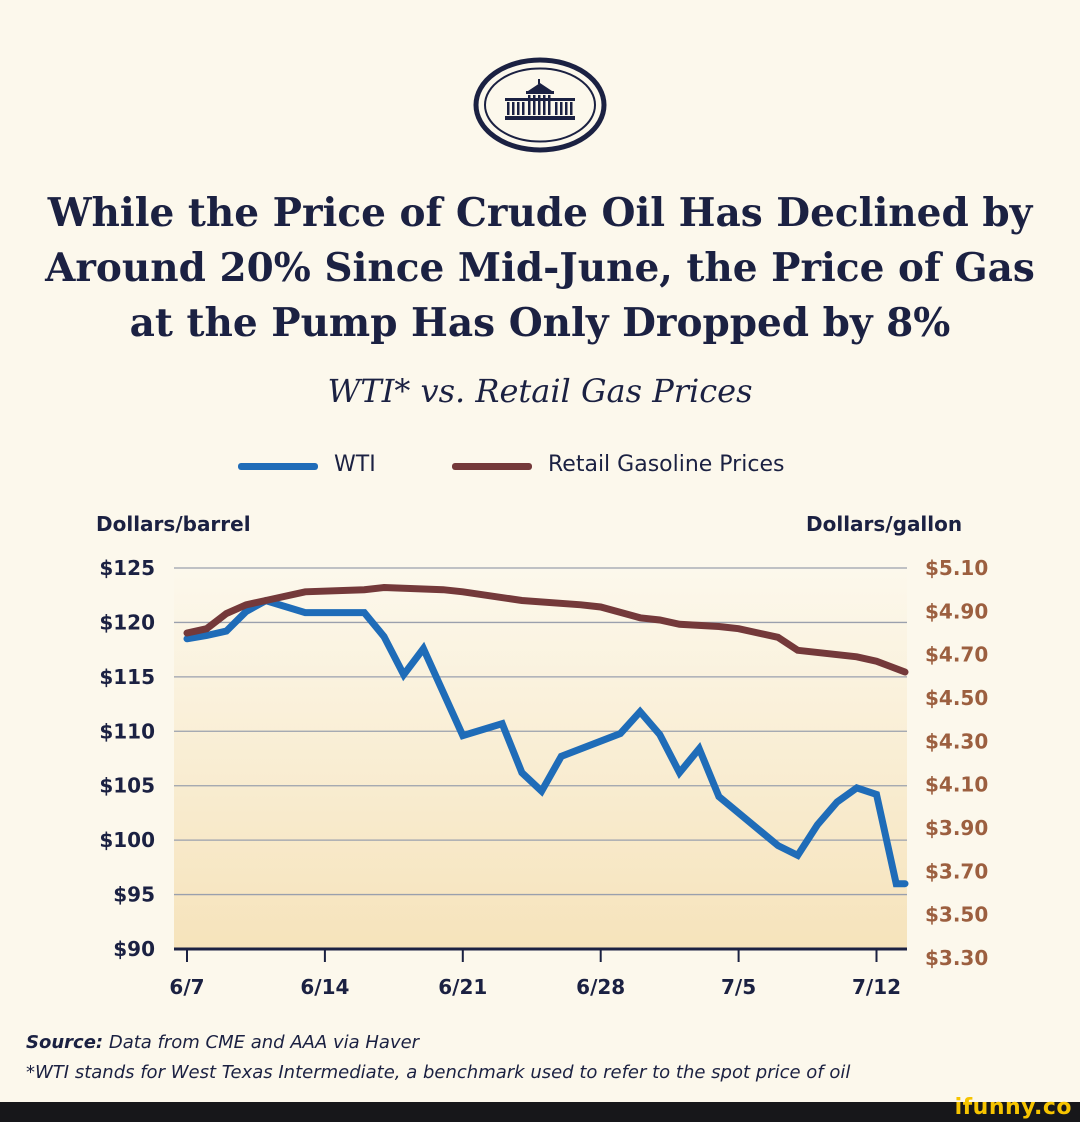 This screenshot has height=1122, width=1080. Describe the element at coordinates (666, 464) in the screenshot. I see `legend-label-gas: Retail Gasoline Prices` at that location.